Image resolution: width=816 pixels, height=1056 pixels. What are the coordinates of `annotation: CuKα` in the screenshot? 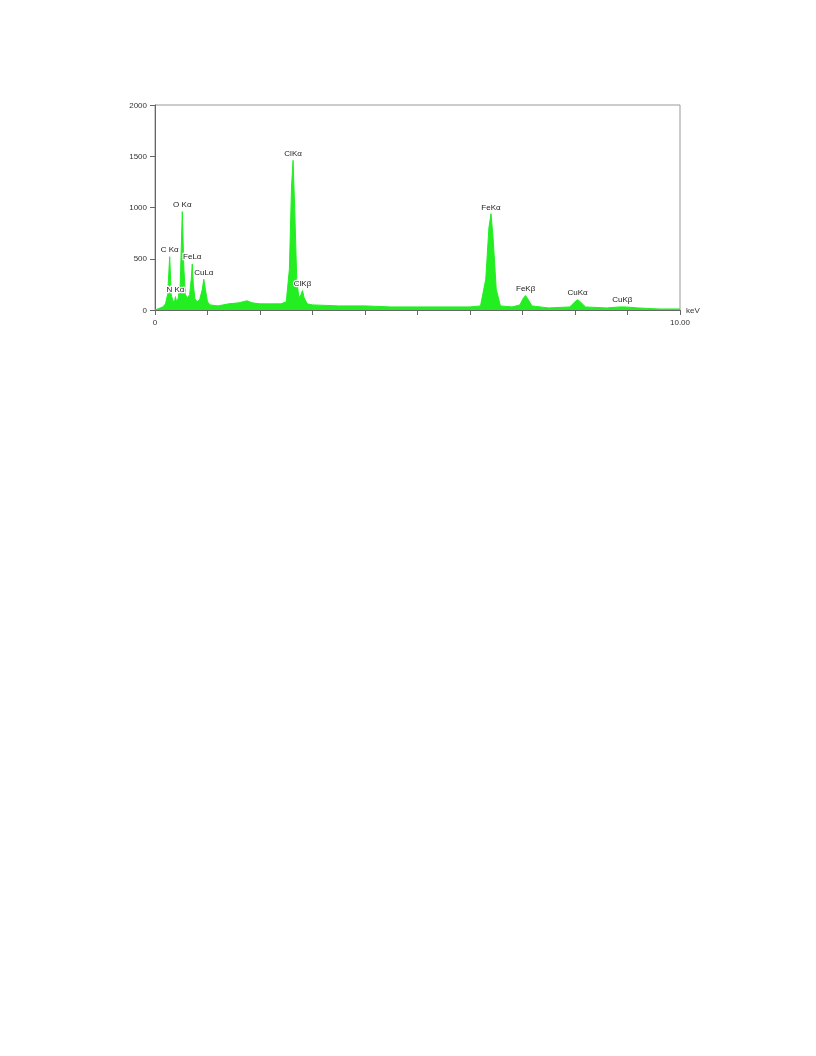 It's located at (578, 293).